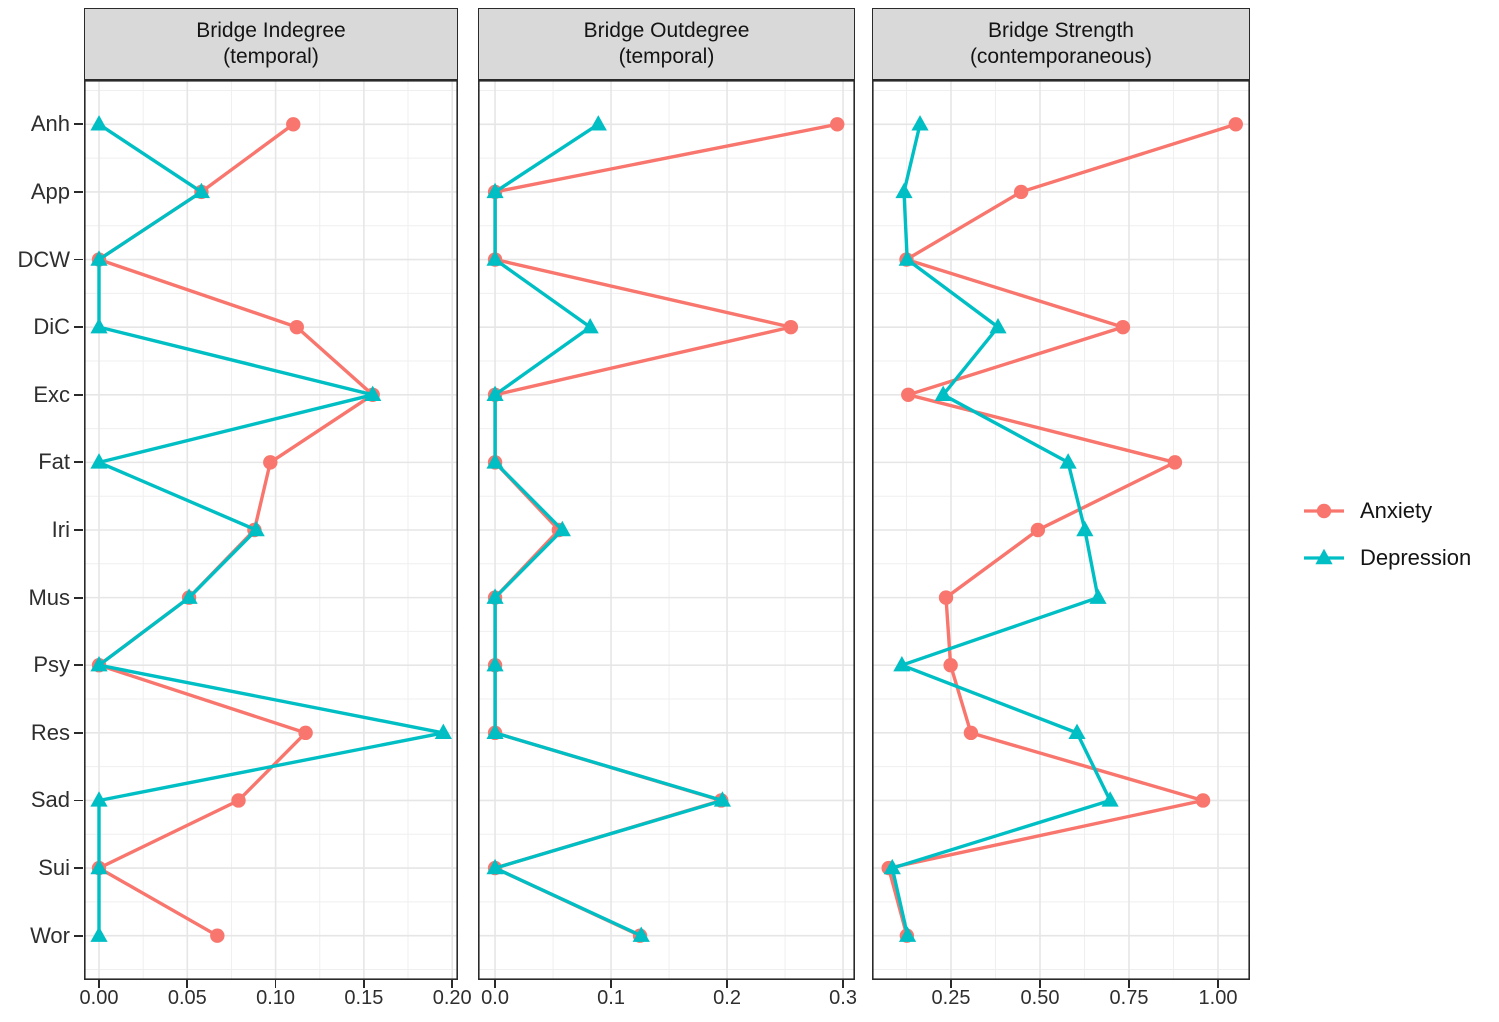 This screenshot has height=1022, width=1499. What do you see at coordinates (1416, 557) in the screenshot?
I see `legend-label: Depression` at bounding box center [1416, 557].